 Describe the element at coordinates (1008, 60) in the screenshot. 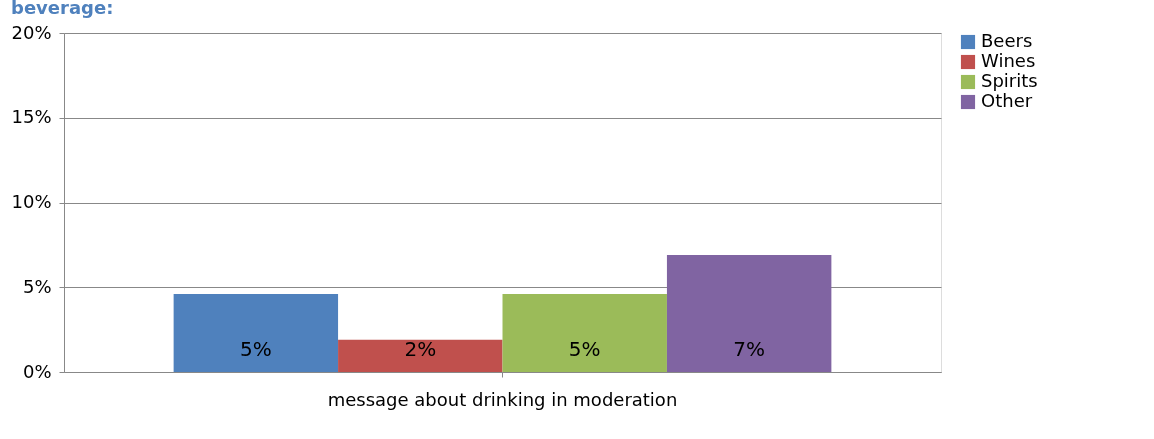

I see `legend-label: Wines` at that location.